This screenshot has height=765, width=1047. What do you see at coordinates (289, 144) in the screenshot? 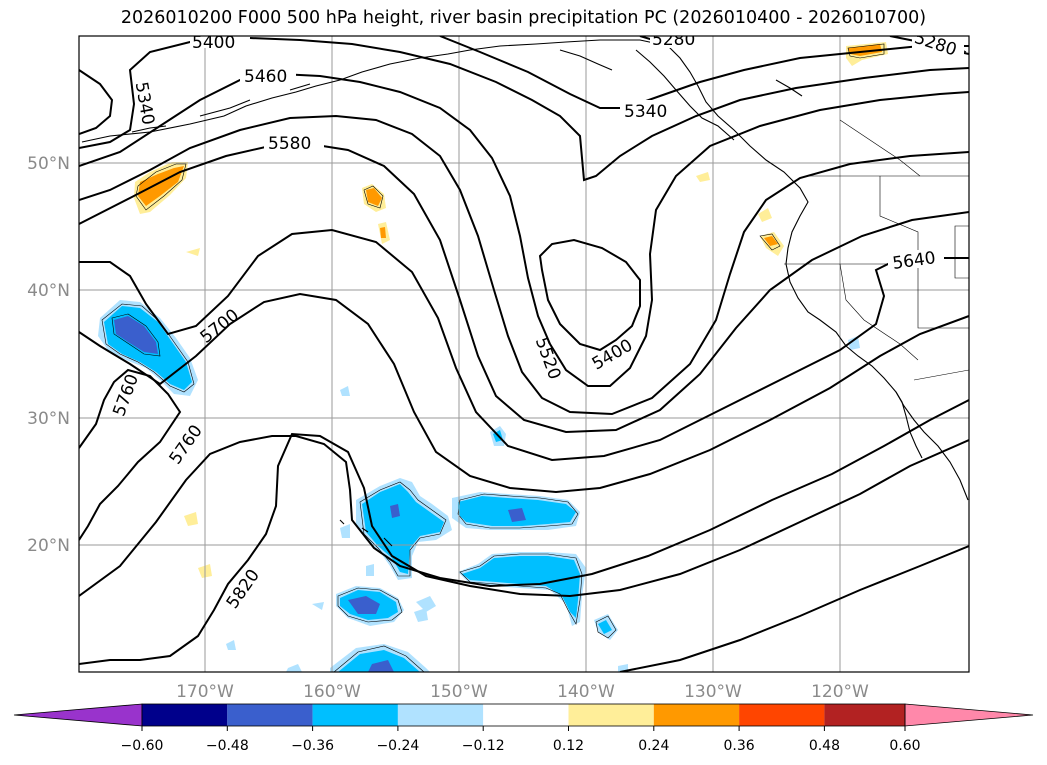
I see `contour-label: 5580` at bounding box center [289, 144].